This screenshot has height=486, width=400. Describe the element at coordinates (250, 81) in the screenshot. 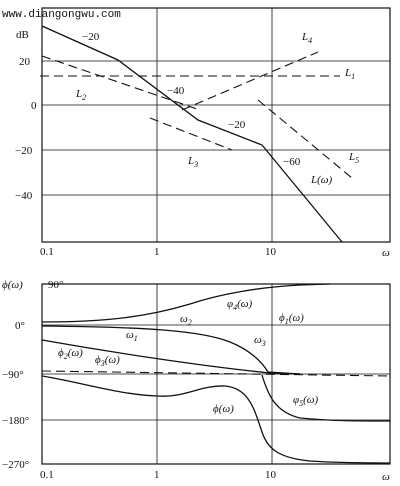

I see `line-L4` at that location.